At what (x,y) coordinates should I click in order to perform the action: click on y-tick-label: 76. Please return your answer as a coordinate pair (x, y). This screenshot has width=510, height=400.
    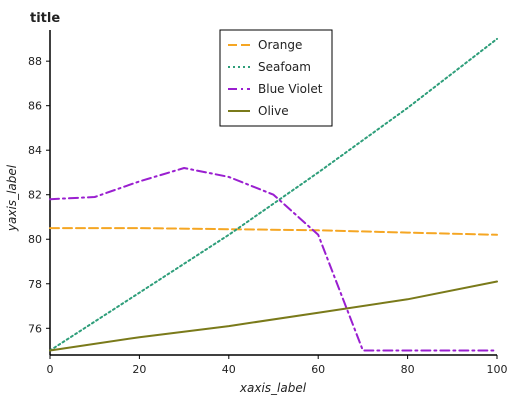
    Looking at the image, I should click on (35, 328).